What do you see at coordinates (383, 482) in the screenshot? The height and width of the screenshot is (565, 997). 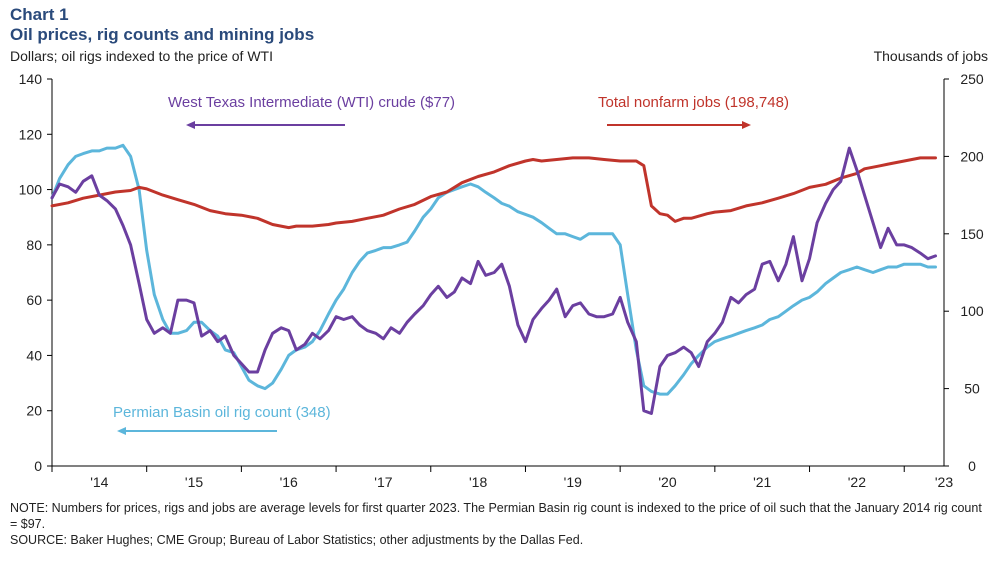 I see `x-tick-label: '17` at bounding box center [383, 482].